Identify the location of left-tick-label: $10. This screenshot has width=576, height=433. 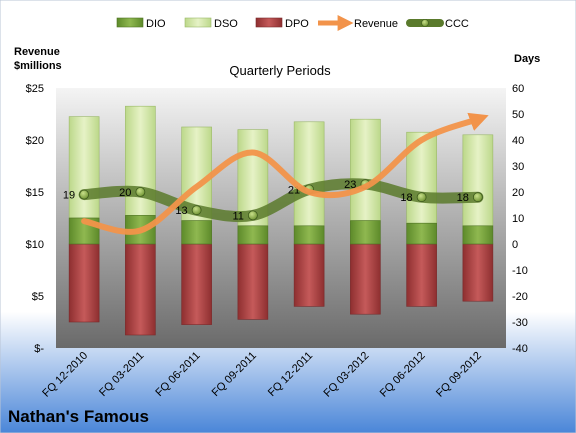
(35, 245).